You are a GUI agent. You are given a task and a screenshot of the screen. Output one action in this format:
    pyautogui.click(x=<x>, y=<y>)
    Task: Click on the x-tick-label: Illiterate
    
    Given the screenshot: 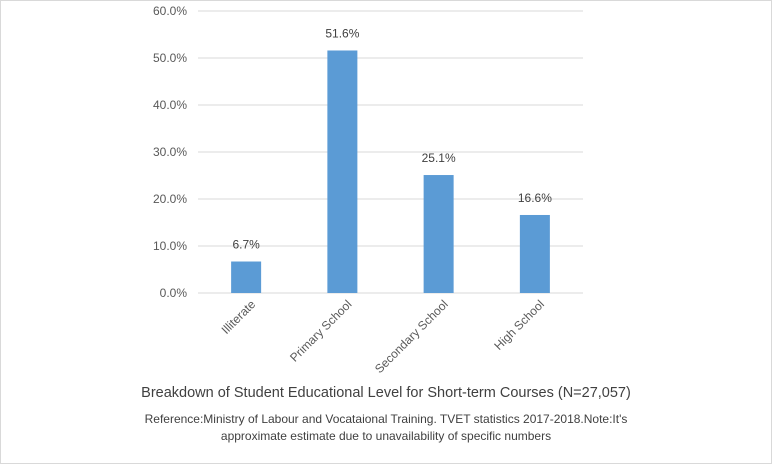 What is the action you would take?
    pyautogui.click(x=239, y=317)
    